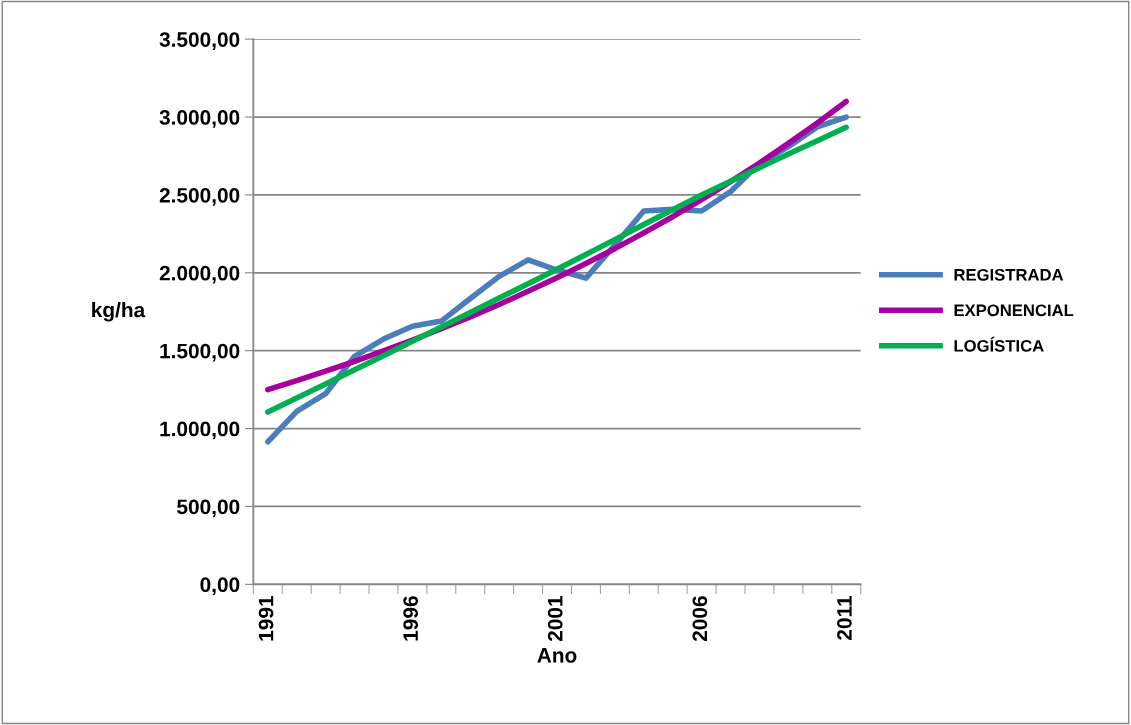  Describe the element at coordinates (1014, 310) in the screenshot. I see `legend-label: EXPONENCIAL` at that location.